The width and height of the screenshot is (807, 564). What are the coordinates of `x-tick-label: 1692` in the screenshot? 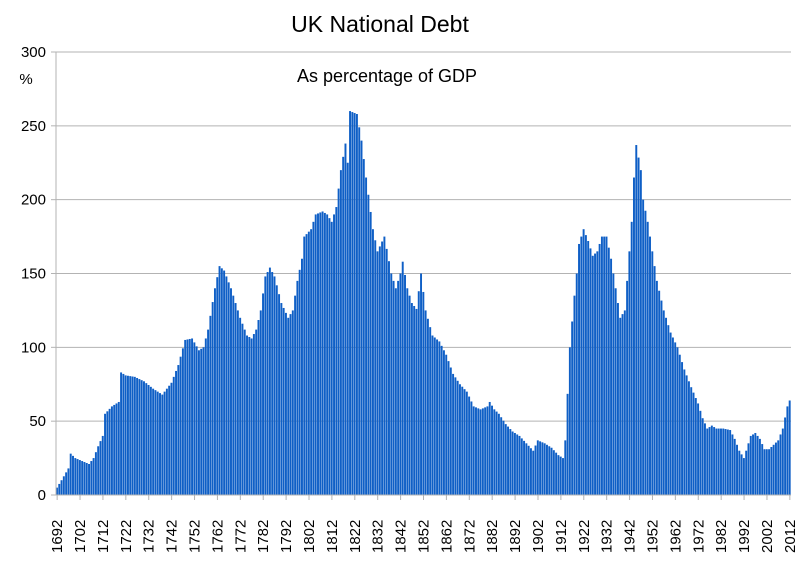 It's located at (57, 536).